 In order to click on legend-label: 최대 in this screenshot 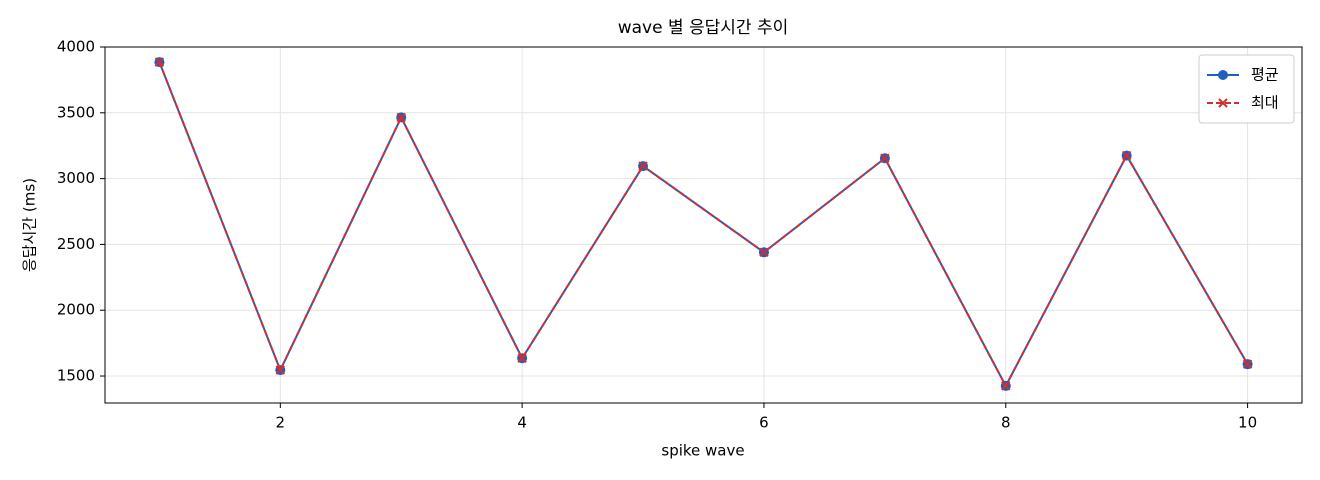, I will do `click(1265, 103)`.